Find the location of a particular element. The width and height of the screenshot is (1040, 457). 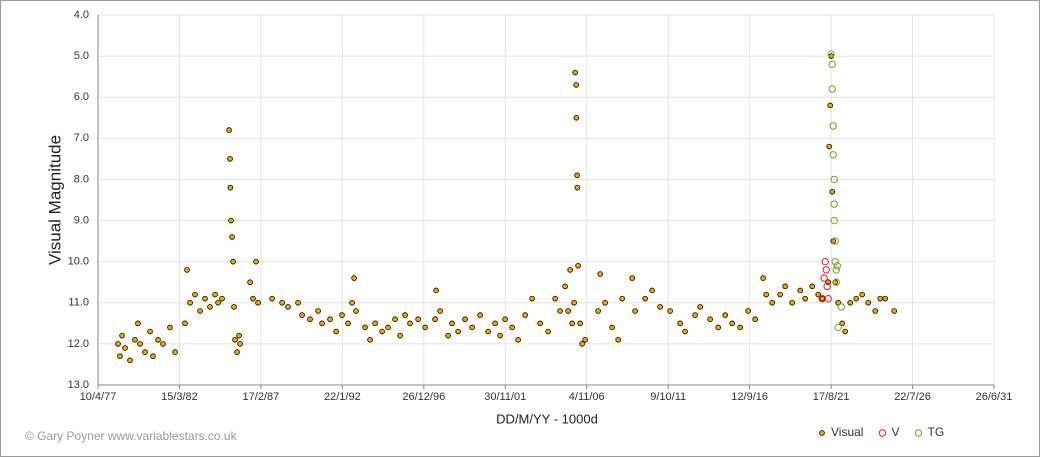

y-tick-label: 8.0 is located at coordinates (81, 179).